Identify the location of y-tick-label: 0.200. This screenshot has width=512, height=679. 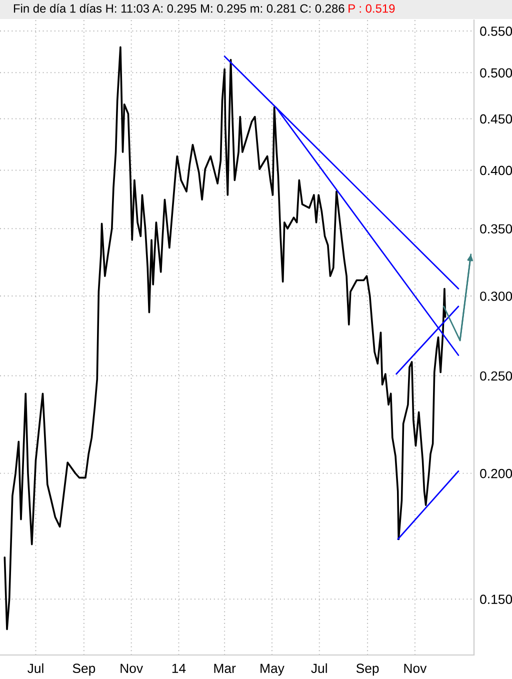
(496, 473).